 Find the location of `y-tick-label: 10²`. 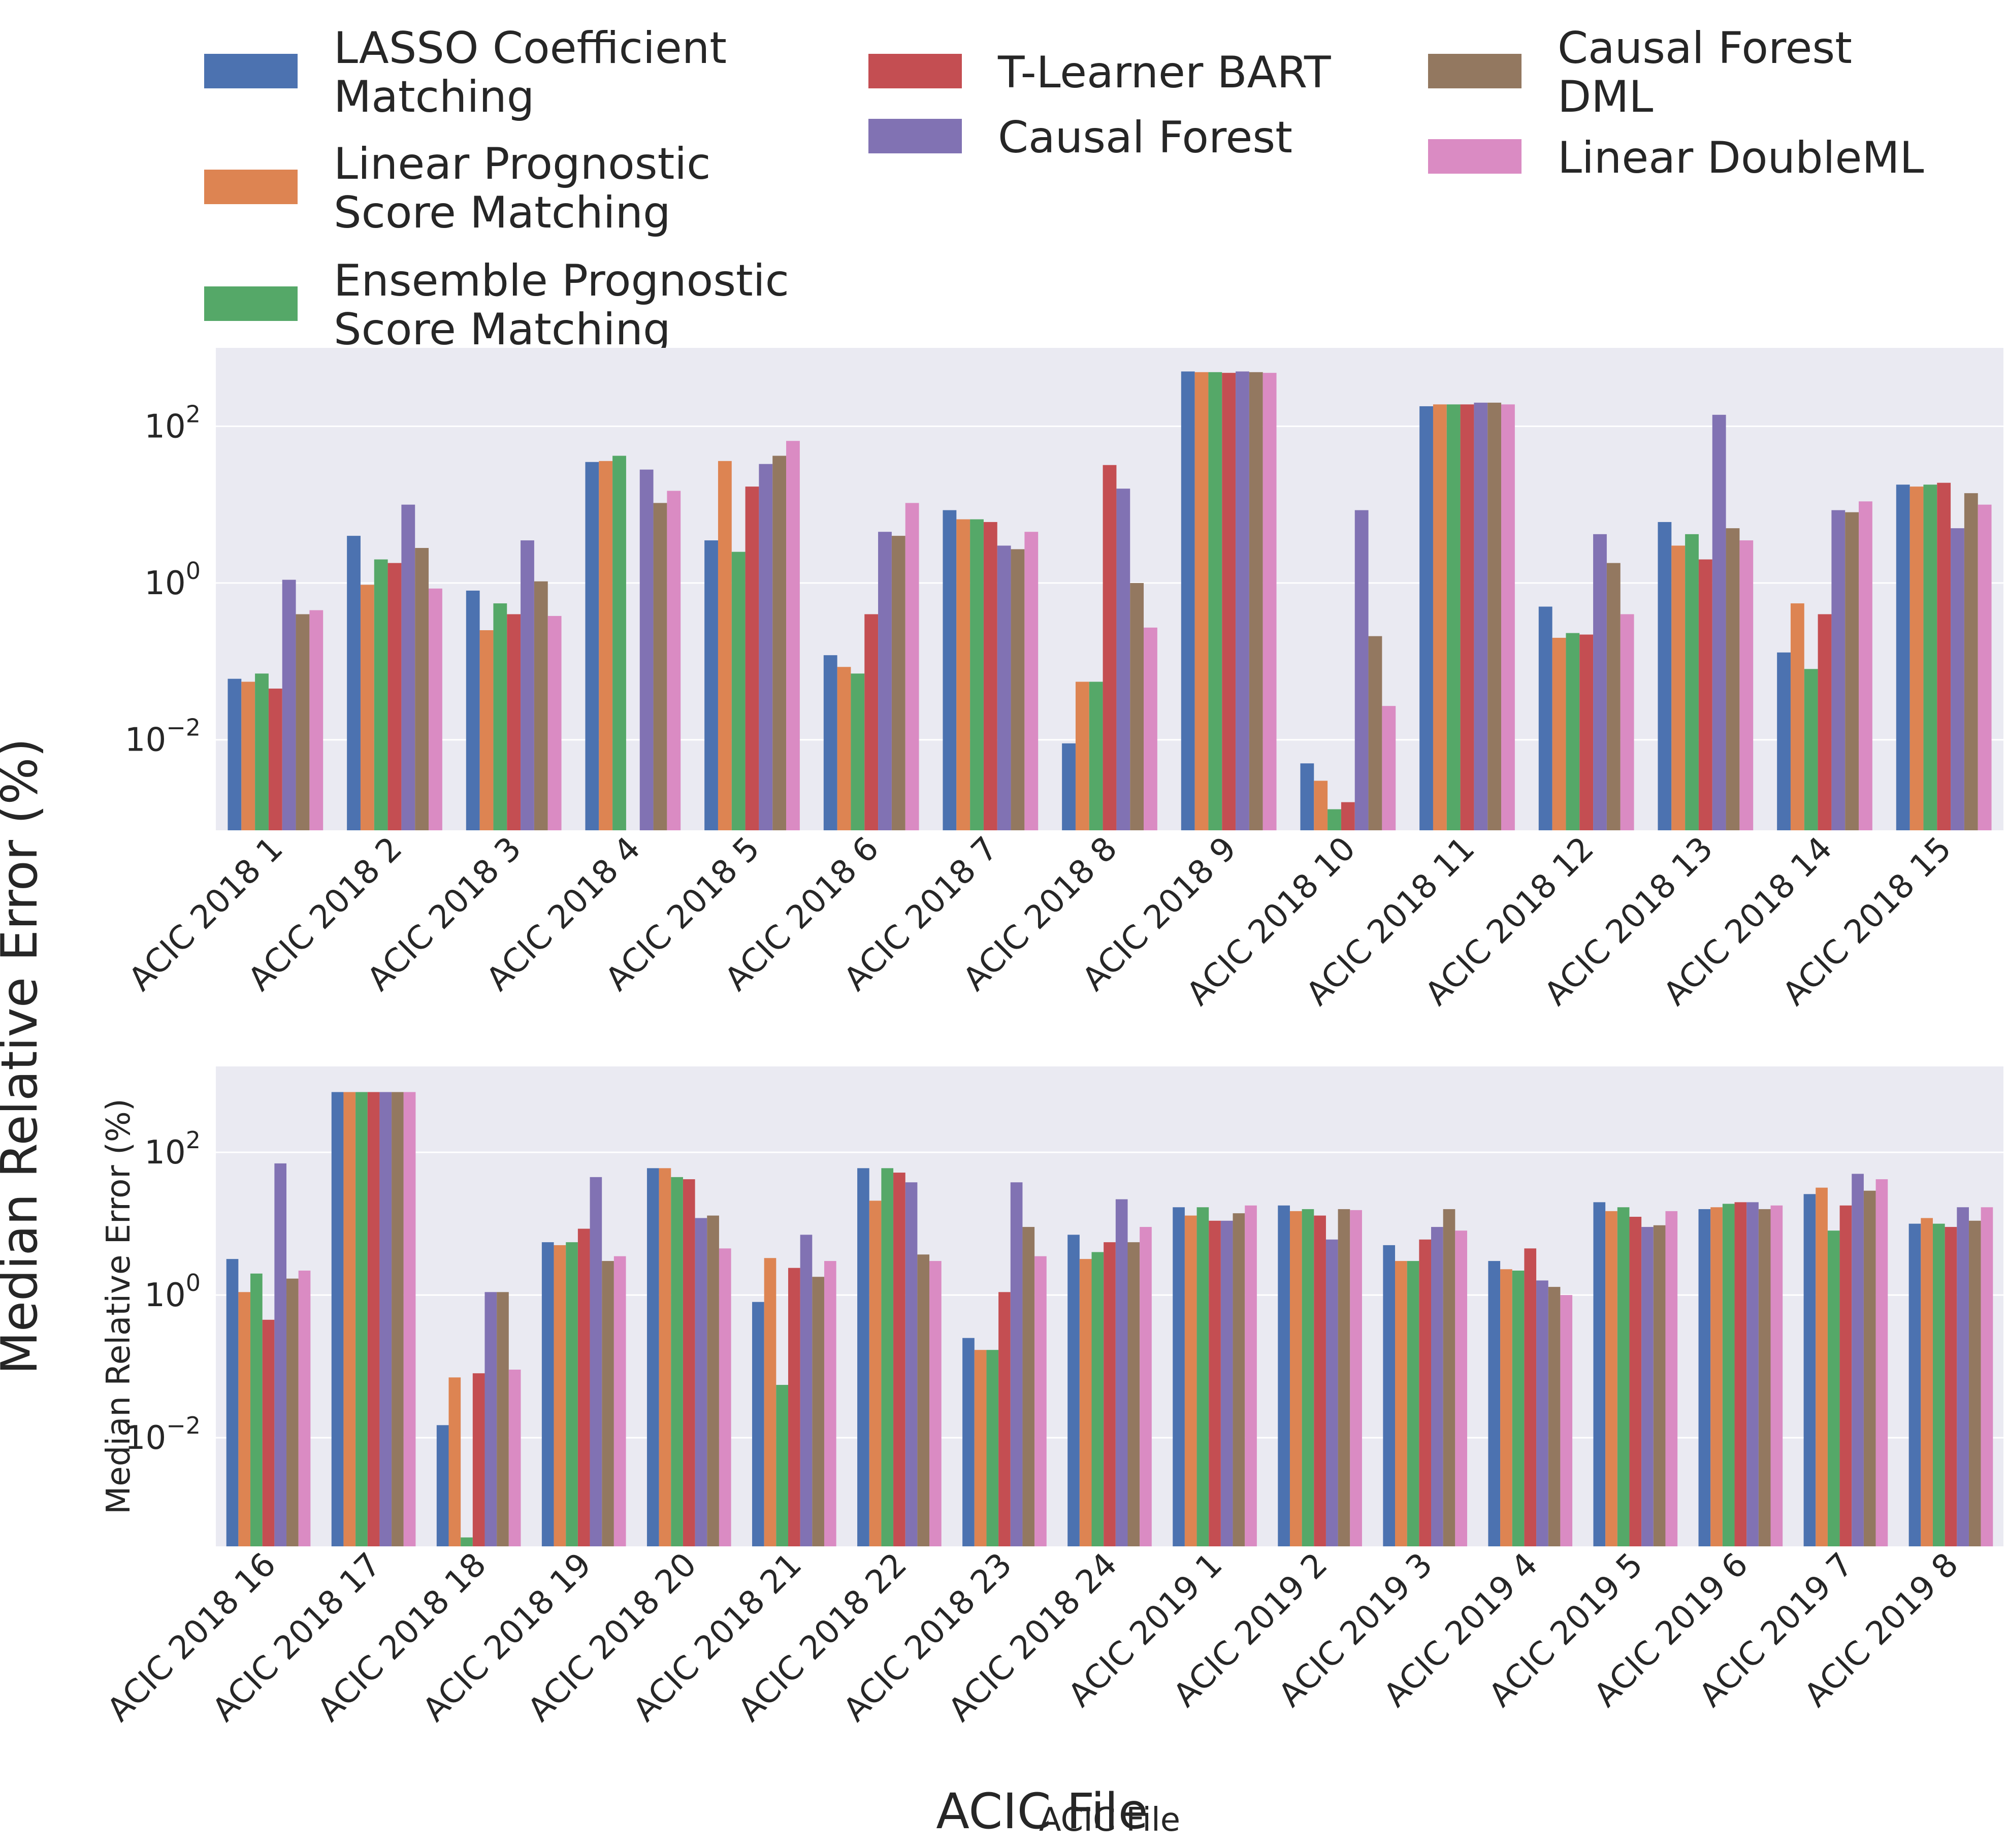

y-tick-label: 10² is located at coordinates (172, 422).